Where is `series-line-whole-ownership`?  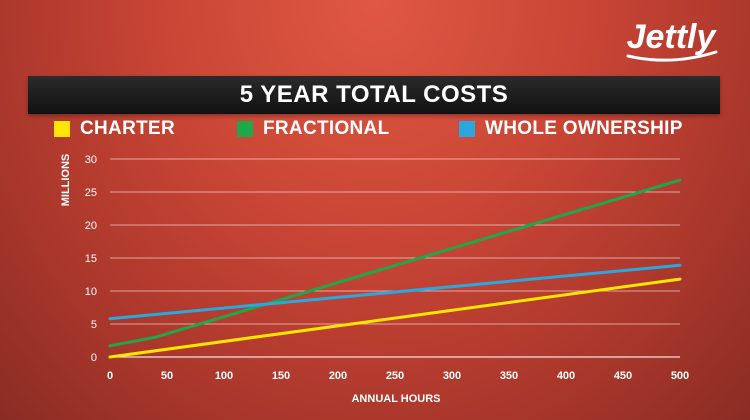
series-line-whole-ownership is located at coordinates (395, 292).